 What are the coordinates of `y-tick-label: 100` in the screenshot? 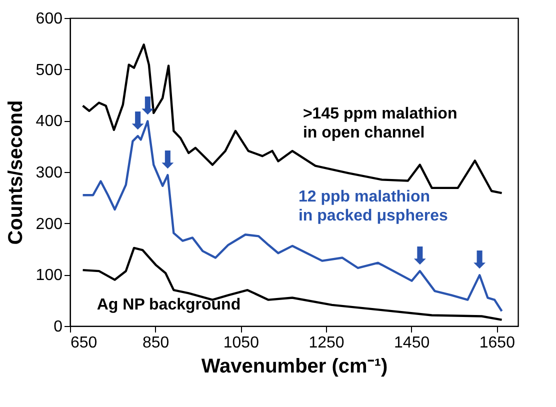 It's located at (49, 275).